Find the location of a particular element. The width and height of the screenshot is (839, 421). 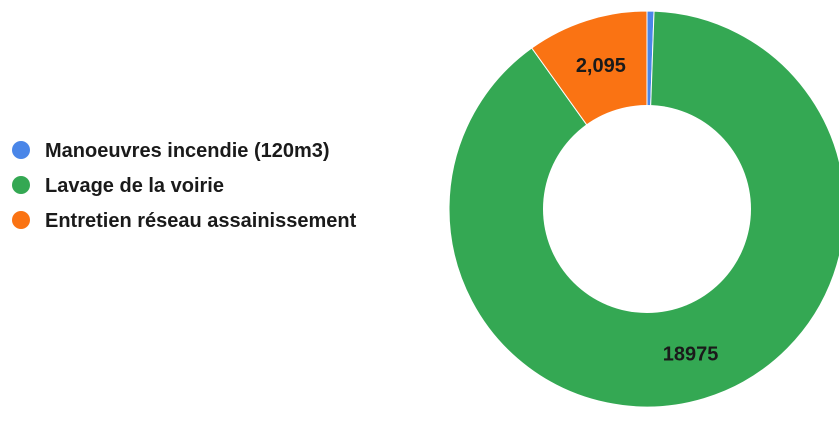

donut-hole is located at coordinates (647, 209).